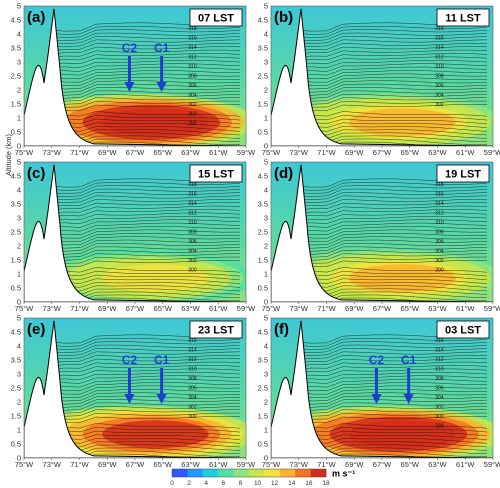 The image size is (500, 488). Describe the element at coordinates (309, 483) in the screenshot. I see `colorbar-tick-label: 16` at that location.